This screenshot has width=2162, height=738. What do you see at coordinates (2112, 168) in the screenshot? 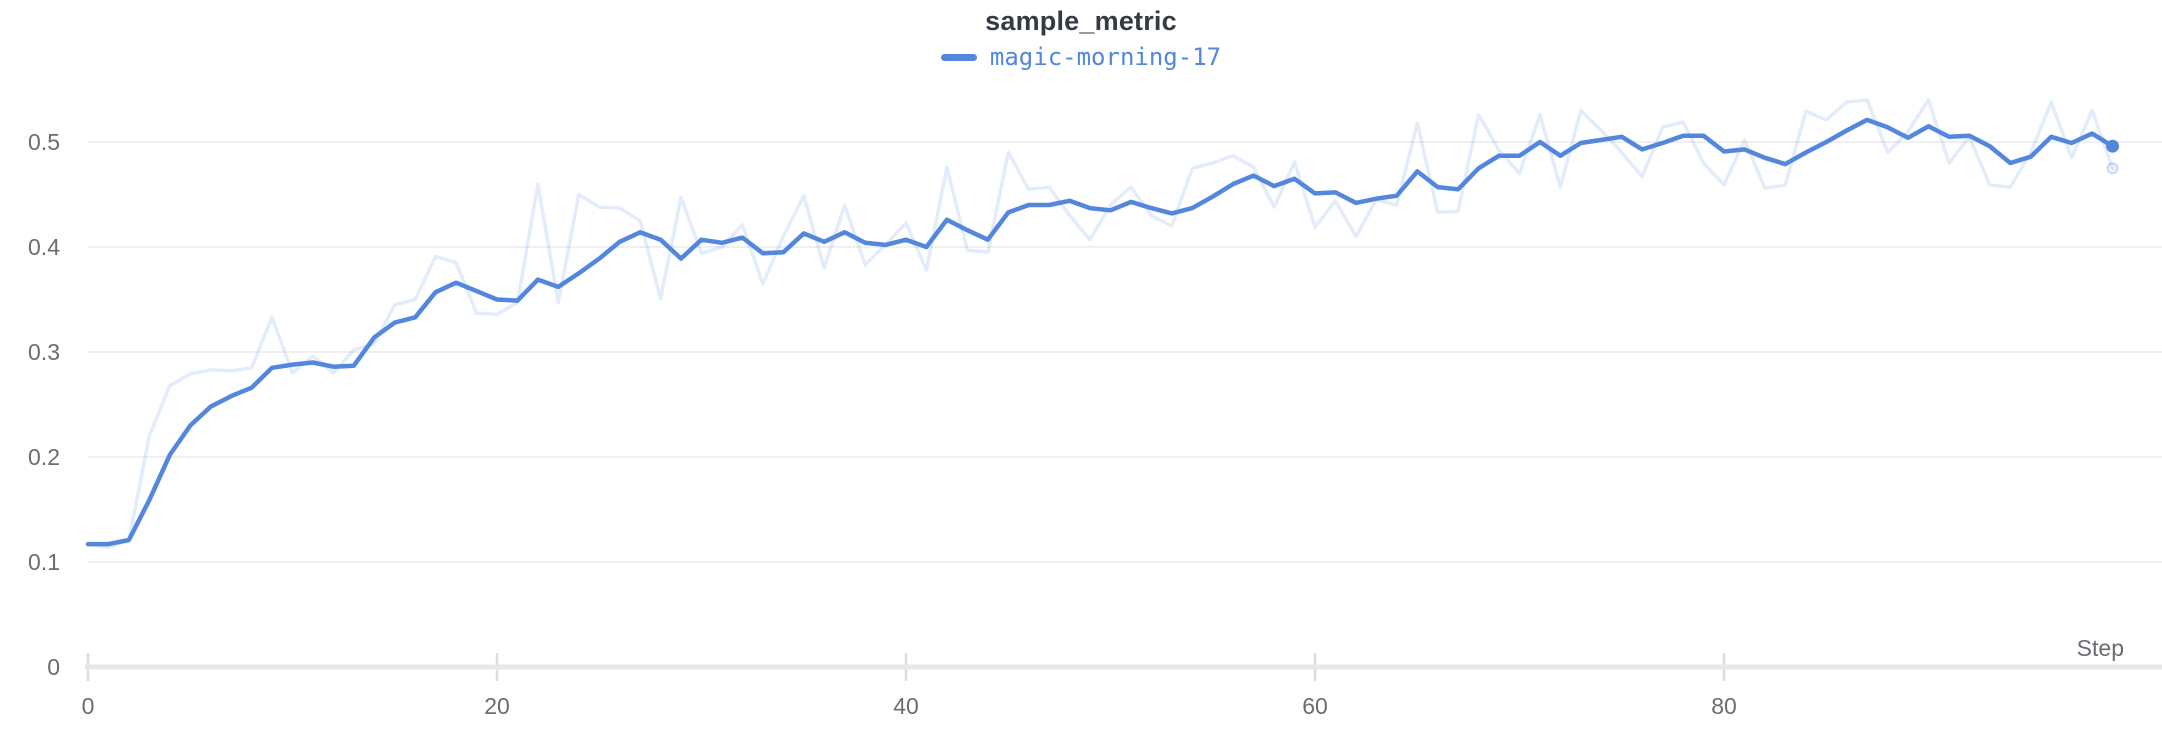
I see `raw-endpoint-dot` at bounding box center [2112, 168].